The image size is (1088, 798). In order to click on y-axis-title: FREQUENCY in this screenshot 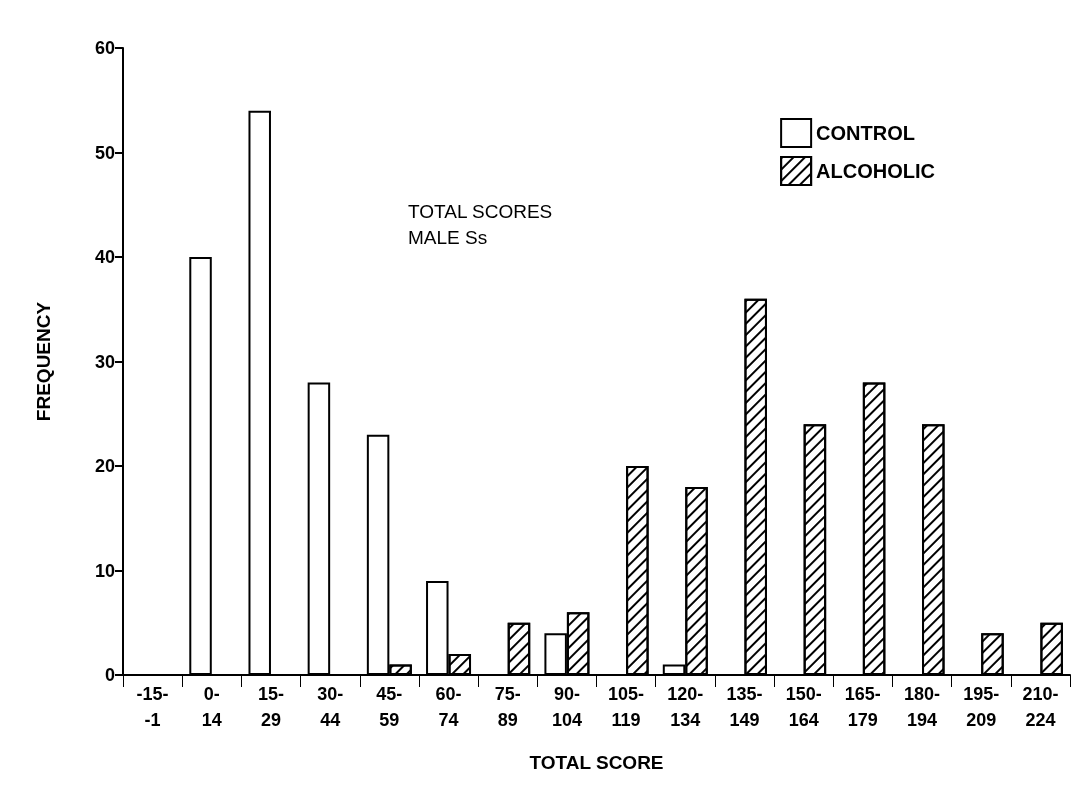, I will do `click(43, 361)`.